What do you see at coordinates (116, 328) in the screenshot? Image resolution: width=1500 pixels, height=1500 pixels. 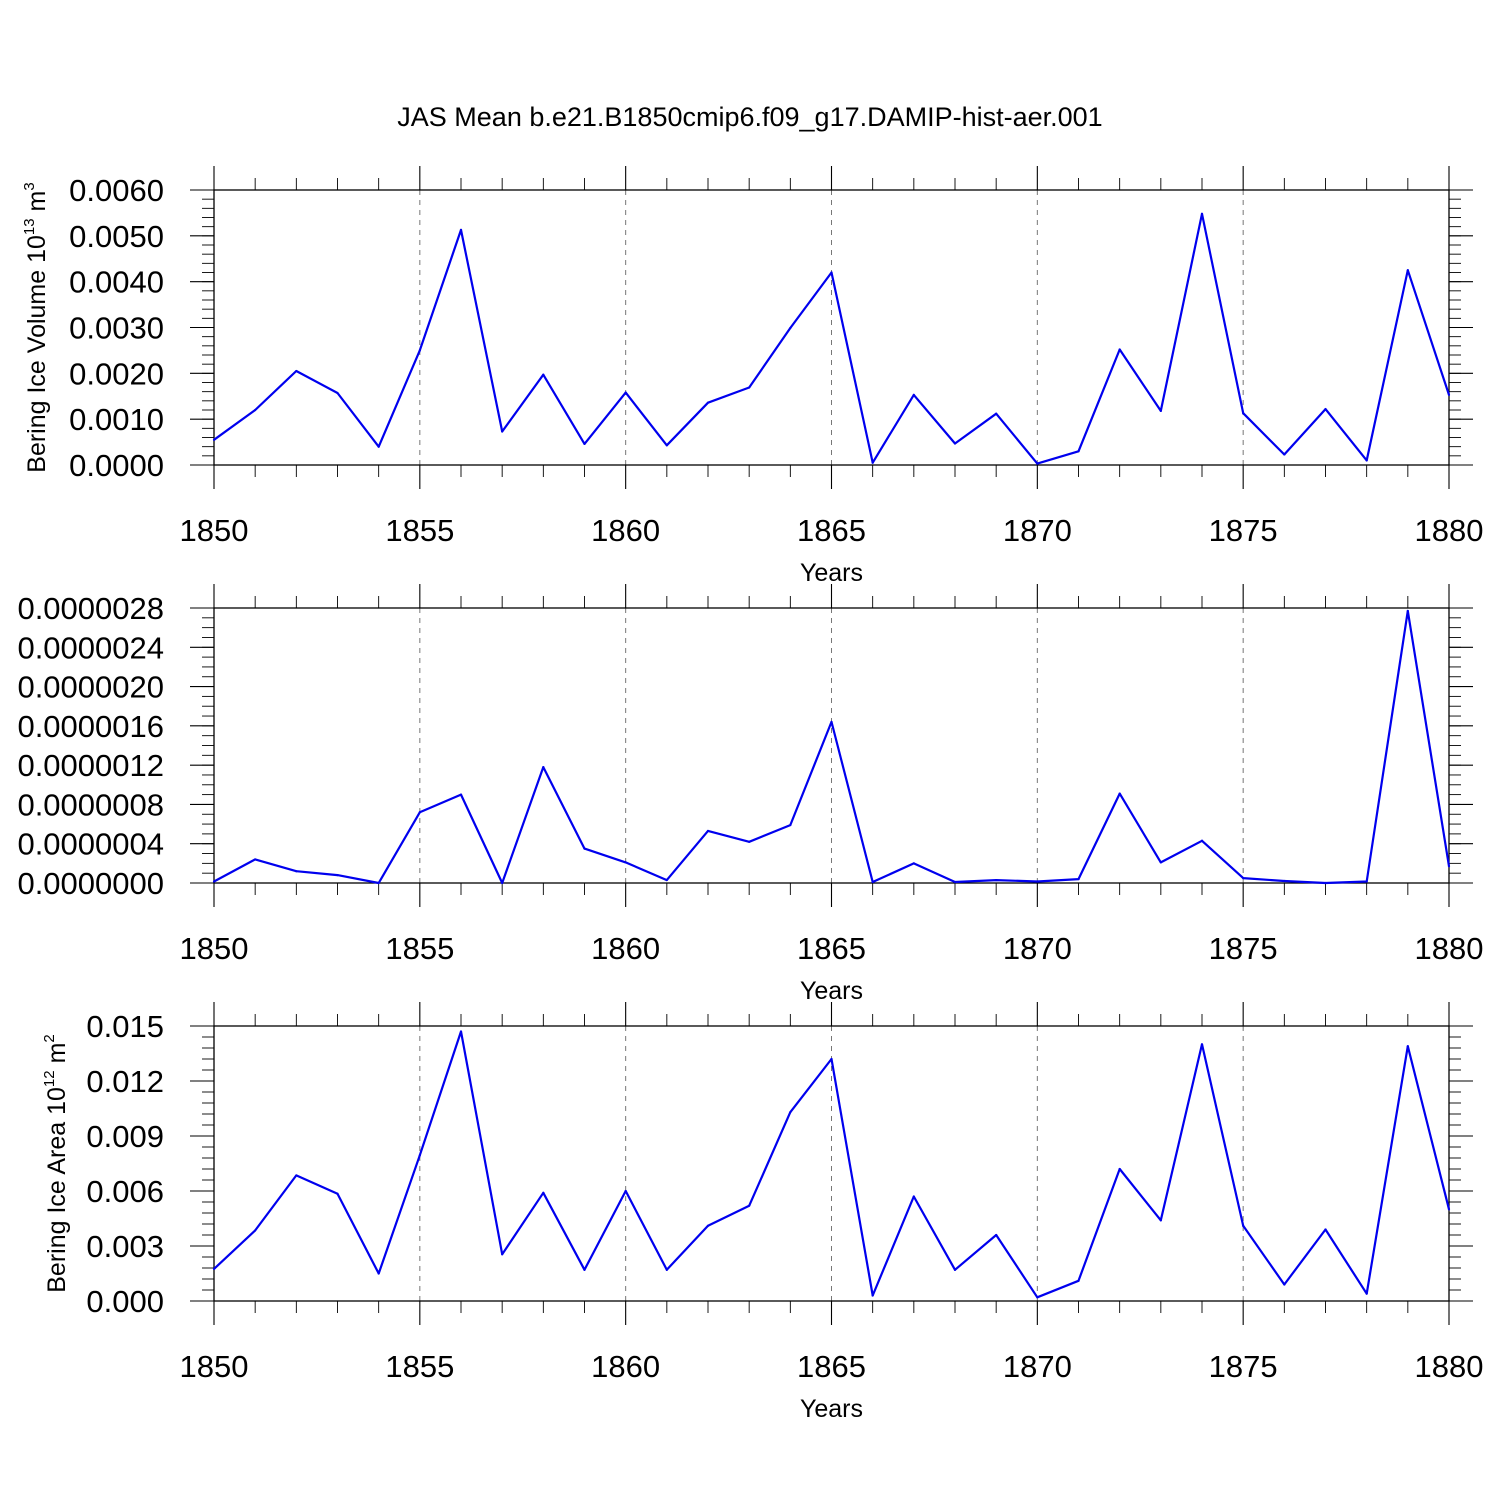 I see `y-tick-label: 0.0030` at bounding box center [116, 328].